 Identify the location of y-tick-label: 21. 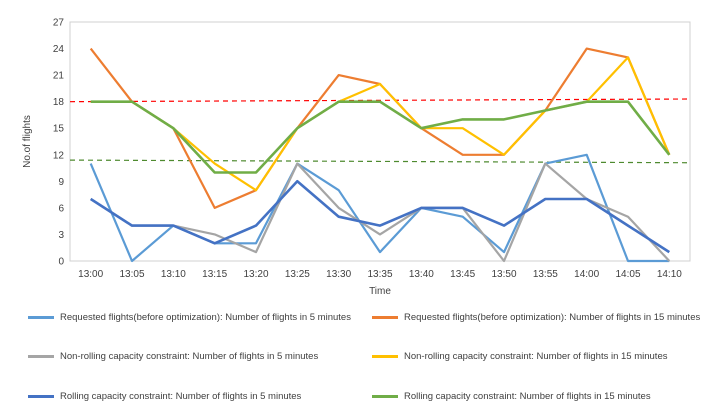
(59, 76).